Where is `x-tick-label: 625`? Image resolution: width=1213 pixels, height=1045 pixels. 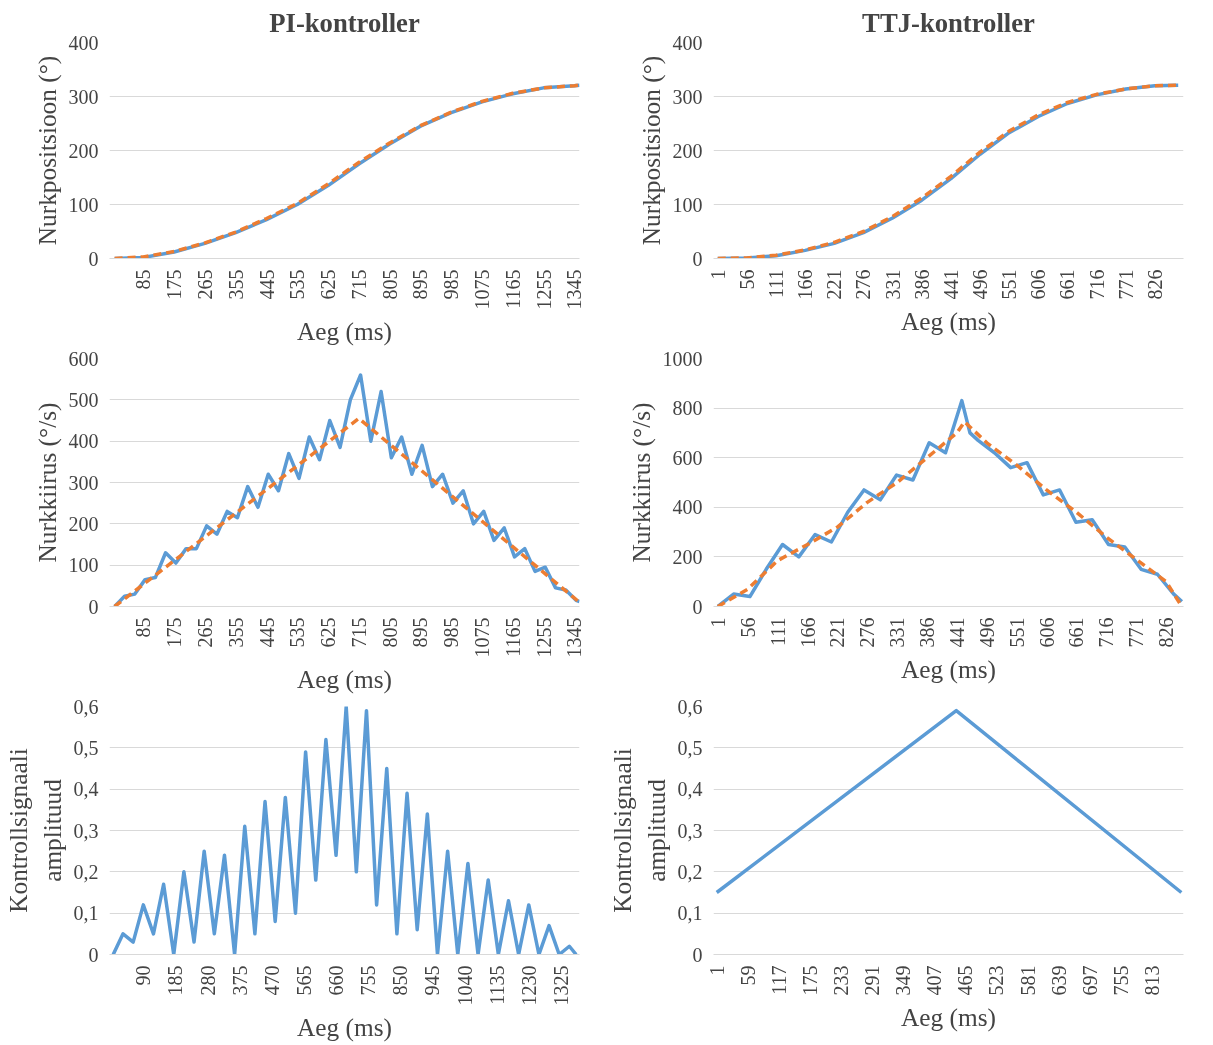
x-tick-label: 625 is located at coordinates (328, 632).